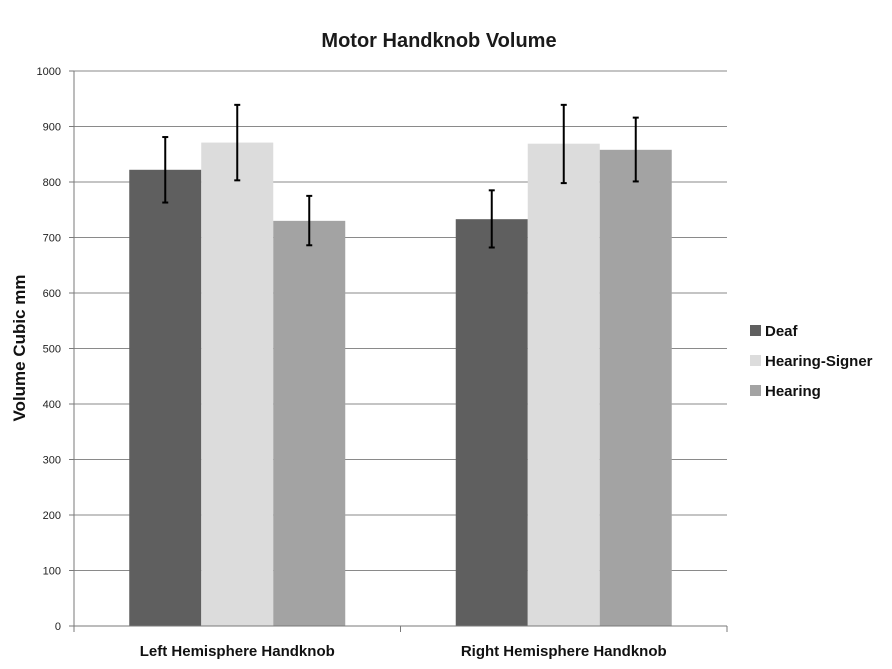 Image resolution: width=892 pixels, height=669 pixels. What do you see at coordinates (19, 347) in the screenshot?
I see `y-axis-label: Volume Cubic mm` at bounding box center [19, 347].